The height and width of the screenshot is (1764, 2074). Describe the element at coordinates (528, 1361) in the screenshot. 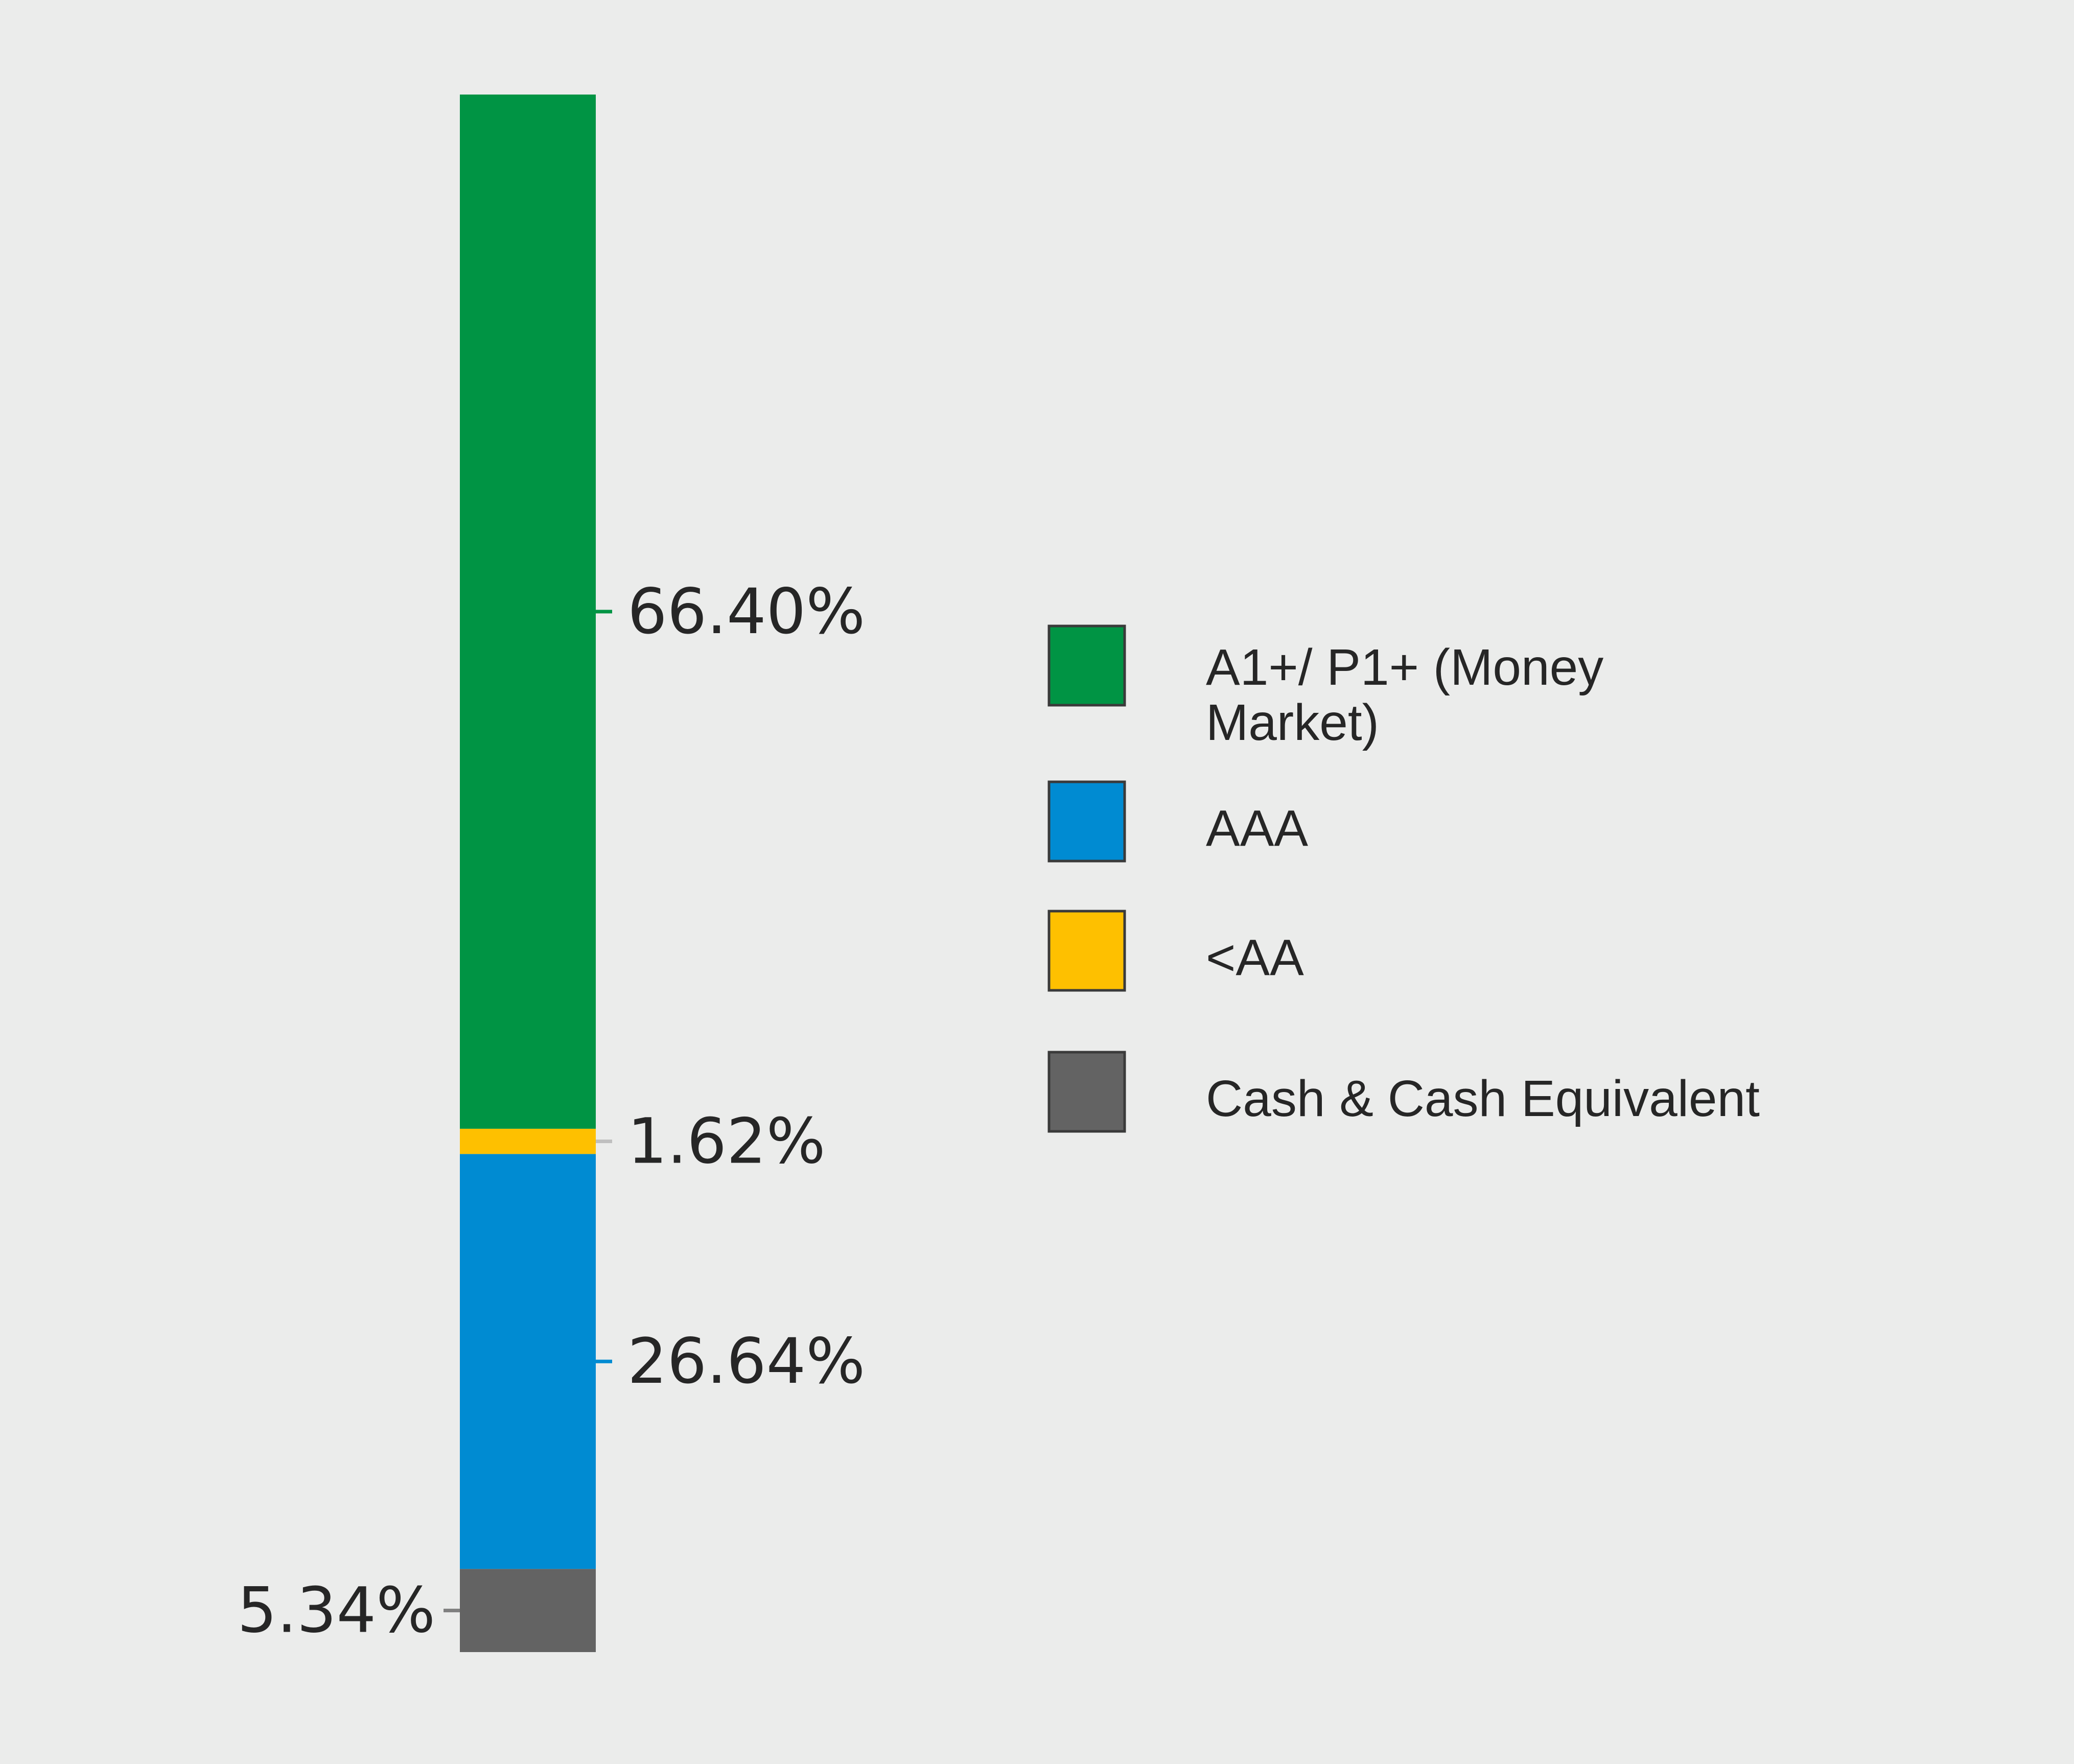

I see `bar-segment-aaa` at that location.